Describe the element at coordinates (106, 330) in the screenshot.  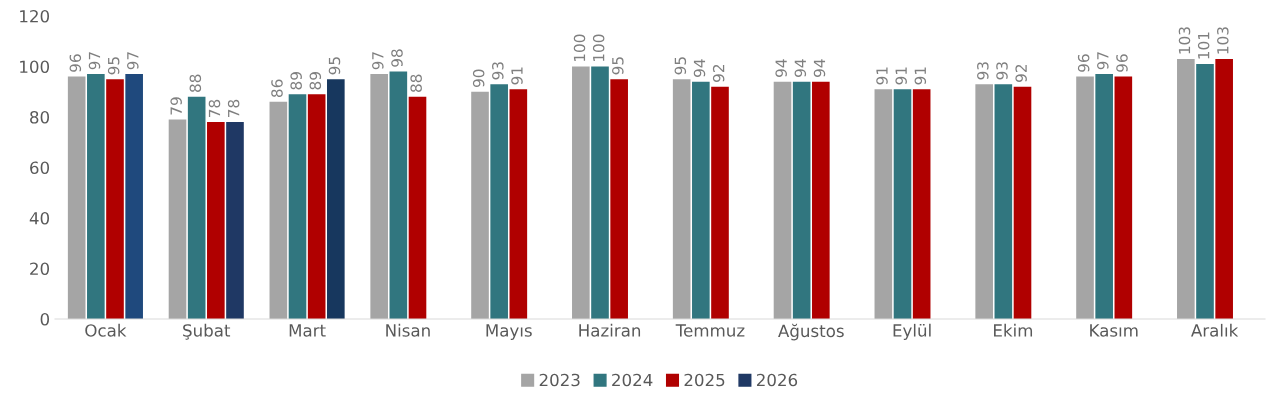
I see `x-tick-label: Ocak` at that location.